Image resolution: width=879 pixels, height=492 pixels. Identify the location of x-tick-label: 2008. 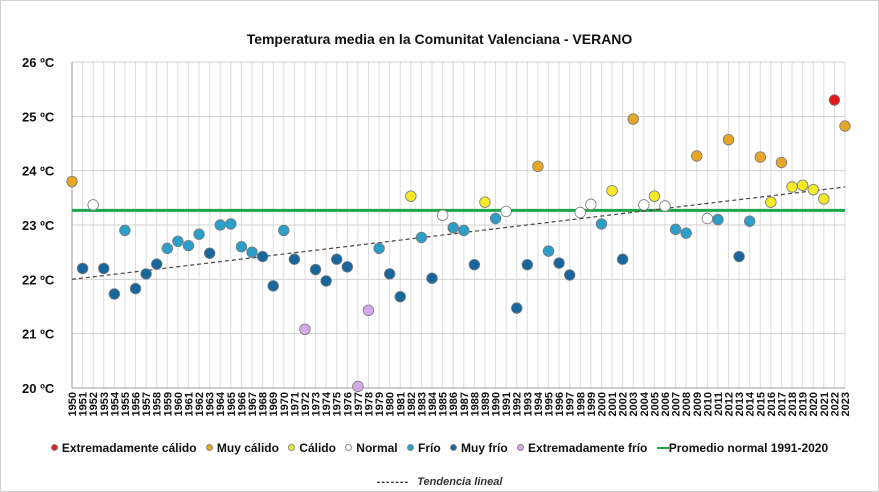
(687, 404).